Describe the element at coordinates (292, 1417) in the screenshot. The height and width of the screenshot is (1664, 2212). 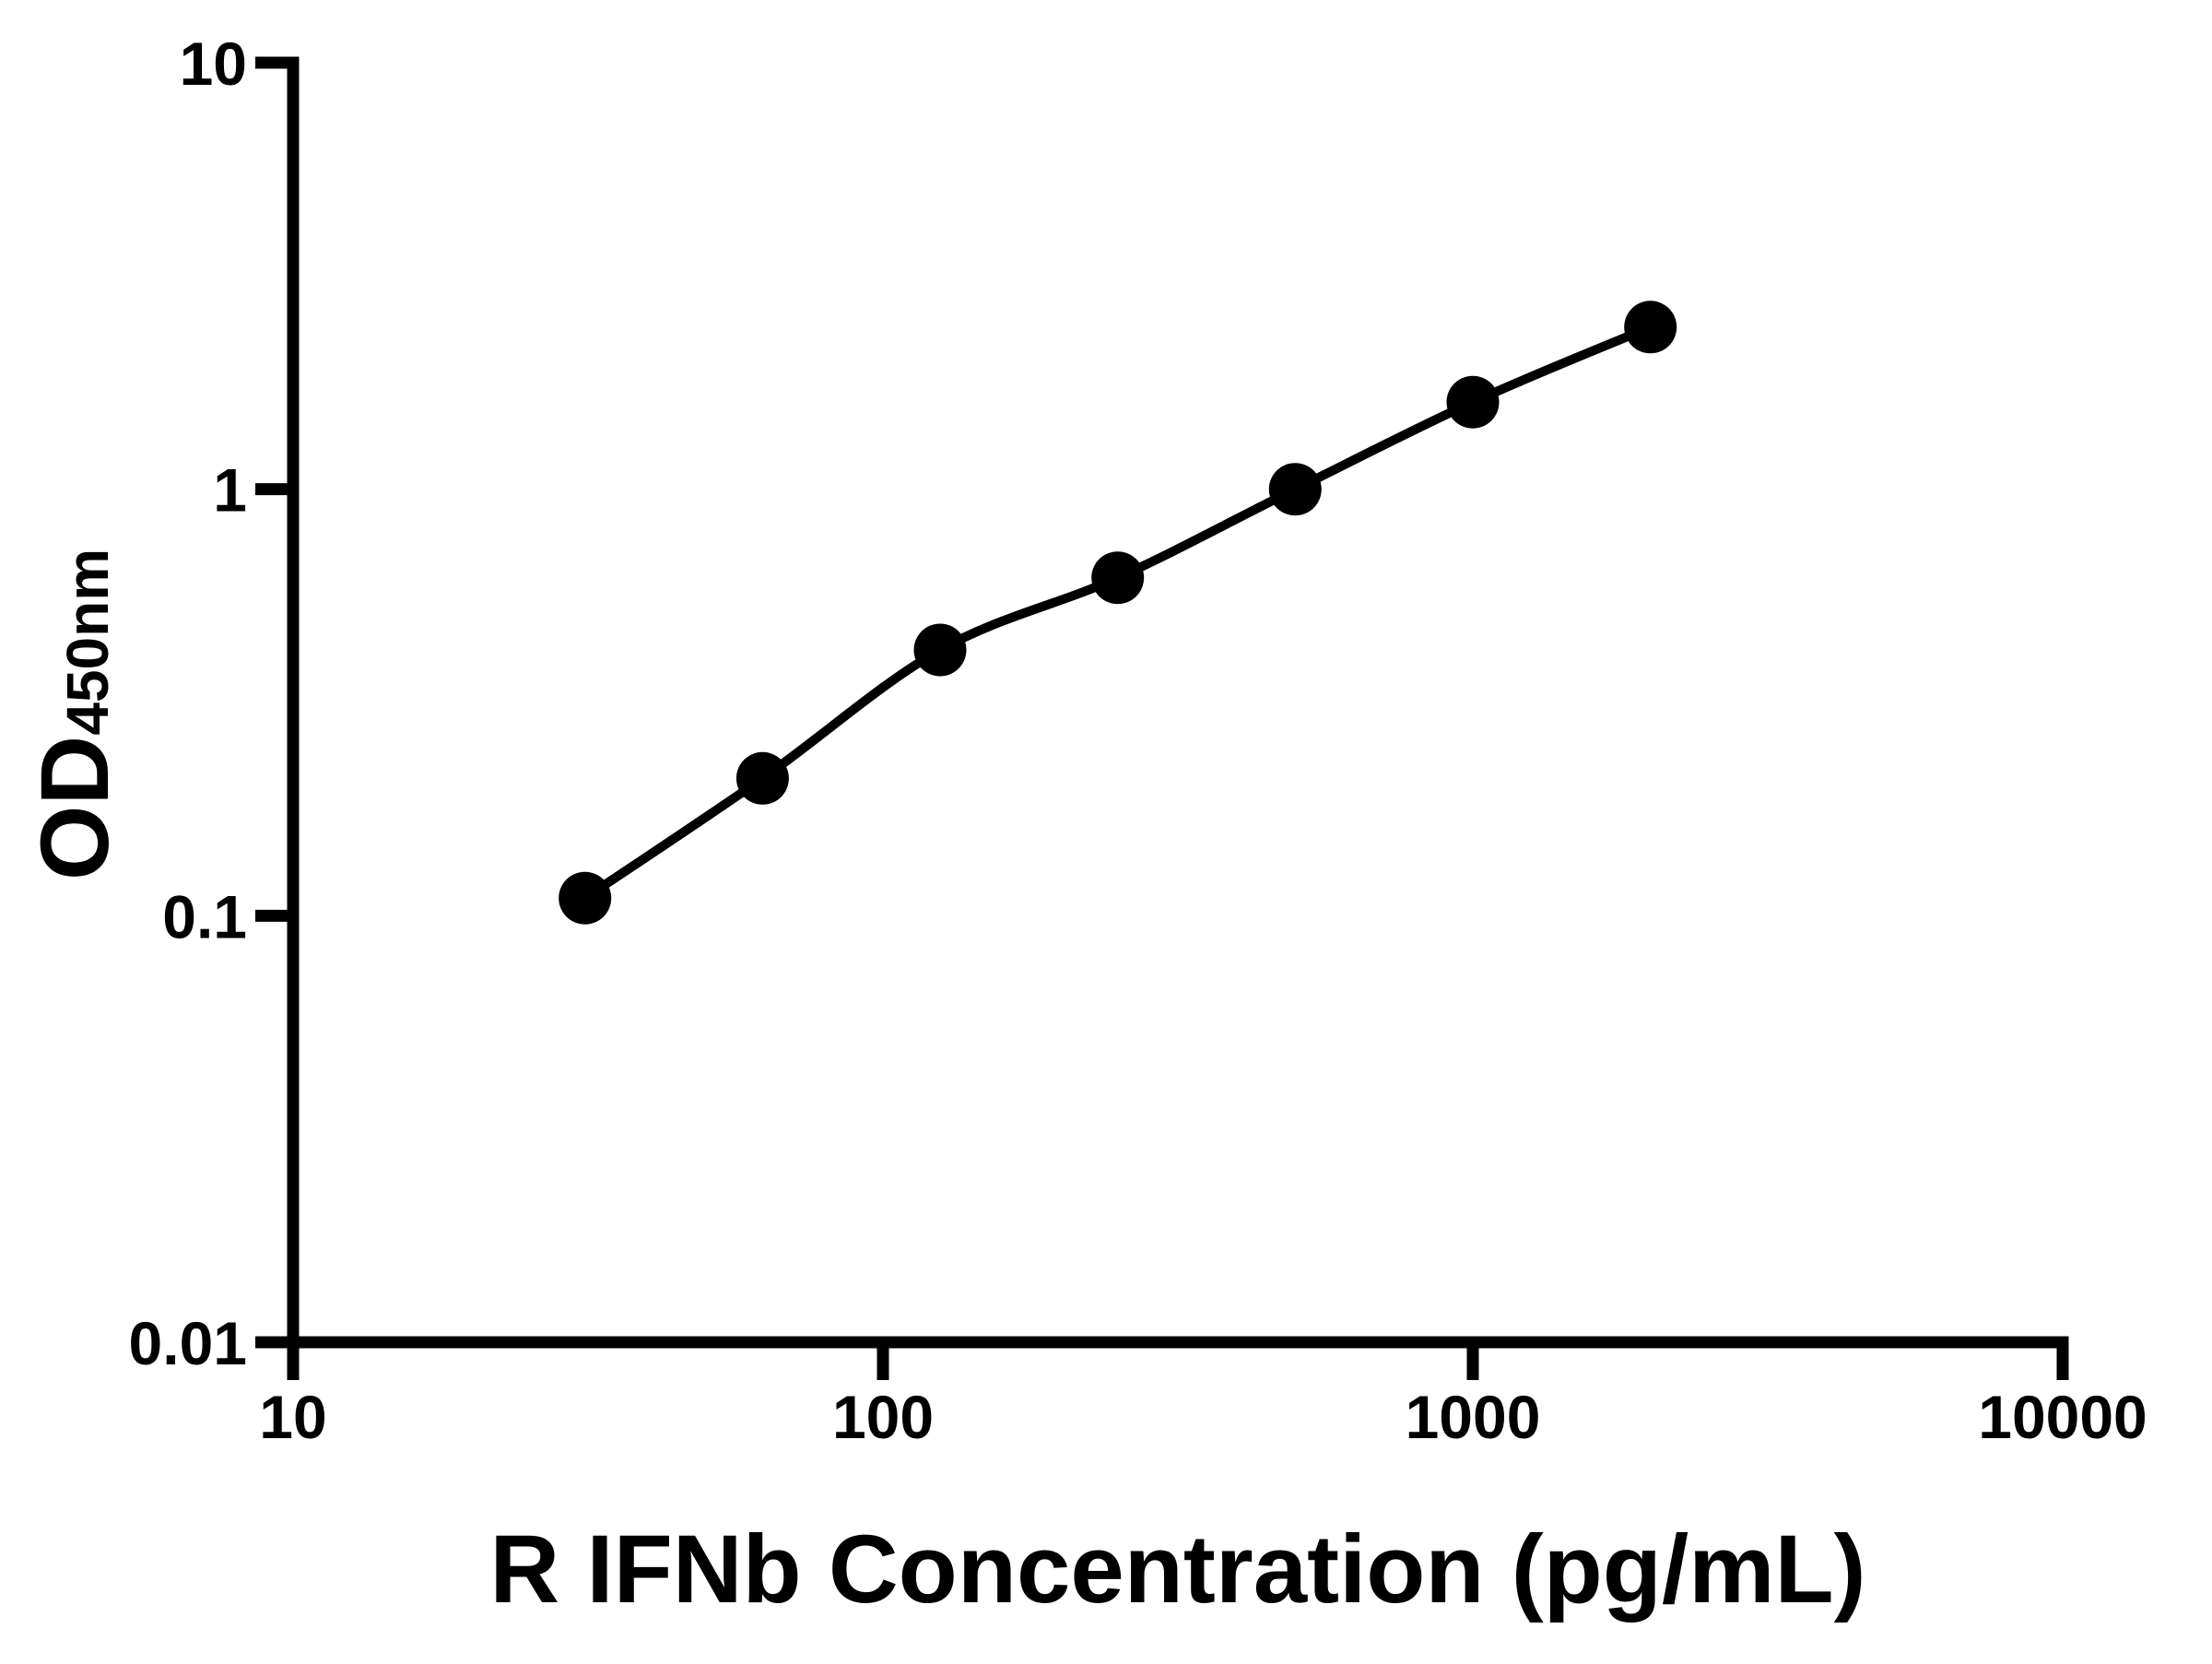
I see `x-tick-label: 10` at that location.